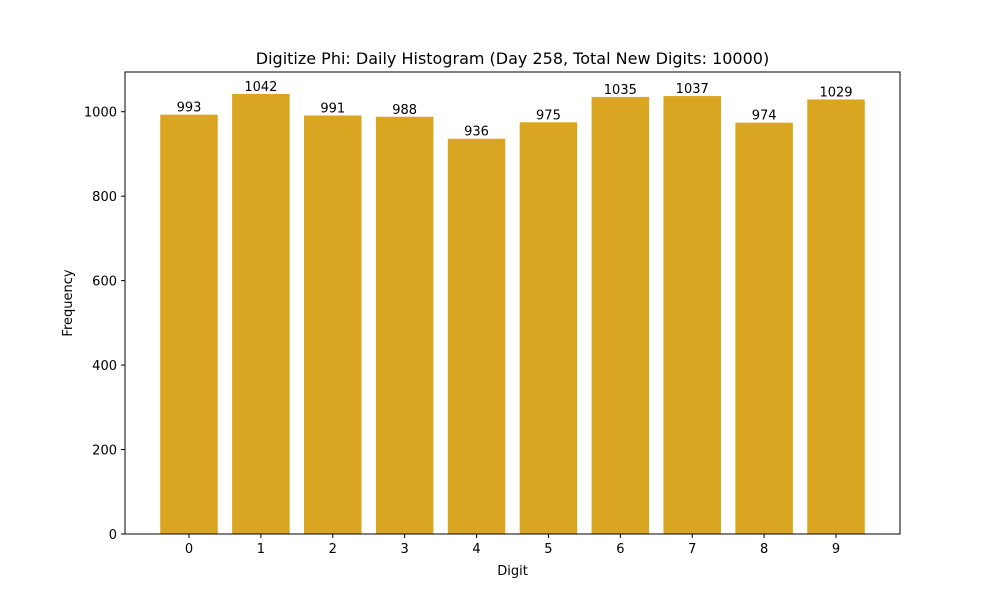 The height and width of the screenshot is (600, 1000). I want to click on y-axis-ticks: 0 200 400 600 800 1000, so click(104, 324).